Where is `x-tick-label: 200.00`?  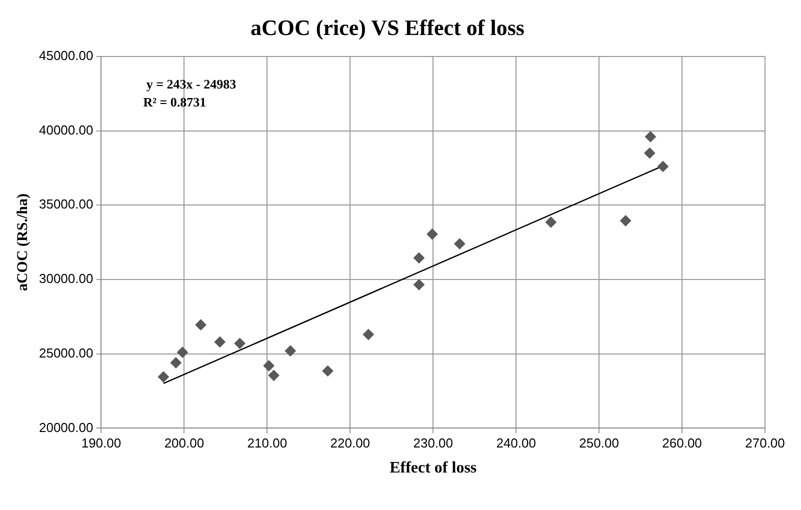 x-tick-label: 200.00 is located at coordinates (184, 443).